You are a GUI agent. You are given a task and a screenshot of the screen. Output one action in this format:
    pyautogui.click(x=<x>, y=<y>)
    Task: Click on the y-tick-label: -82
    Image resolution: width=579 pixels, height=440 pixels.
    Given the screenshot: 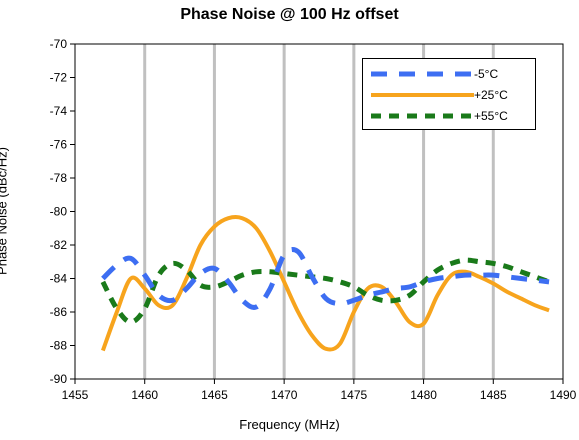 What is the action you would take?
    pyautogui.click(x=59, y=245)
    